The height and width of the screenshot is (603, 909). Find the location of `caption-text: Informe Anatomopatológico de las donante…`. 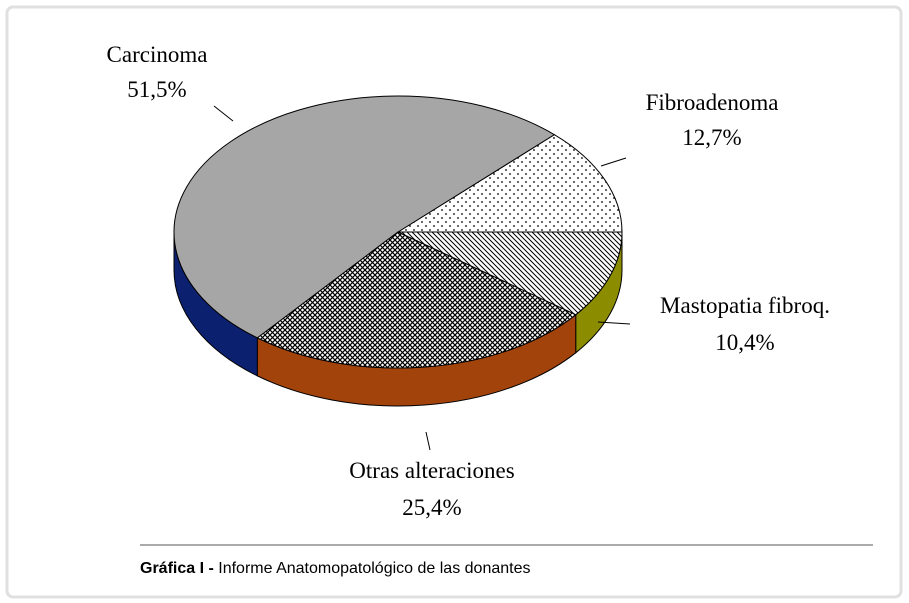

caption-text: Informe Anatomopatológico de las donante… is located at coordinates (374, 568).